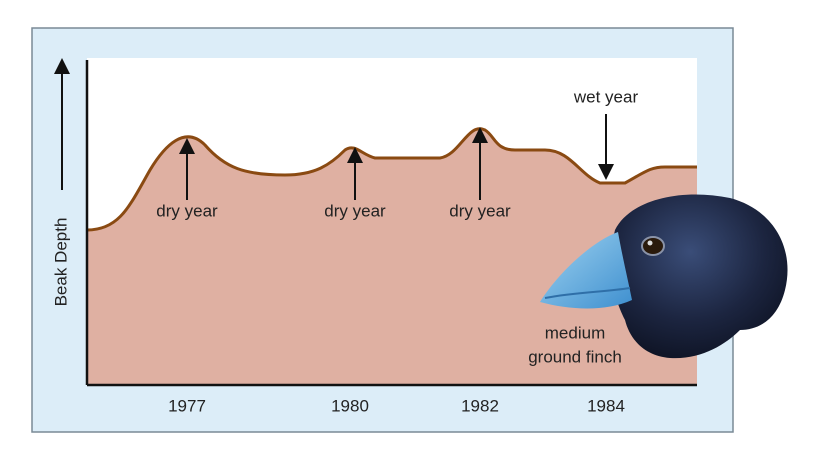  I want to click on x-label: 1984, so click(606, 405).